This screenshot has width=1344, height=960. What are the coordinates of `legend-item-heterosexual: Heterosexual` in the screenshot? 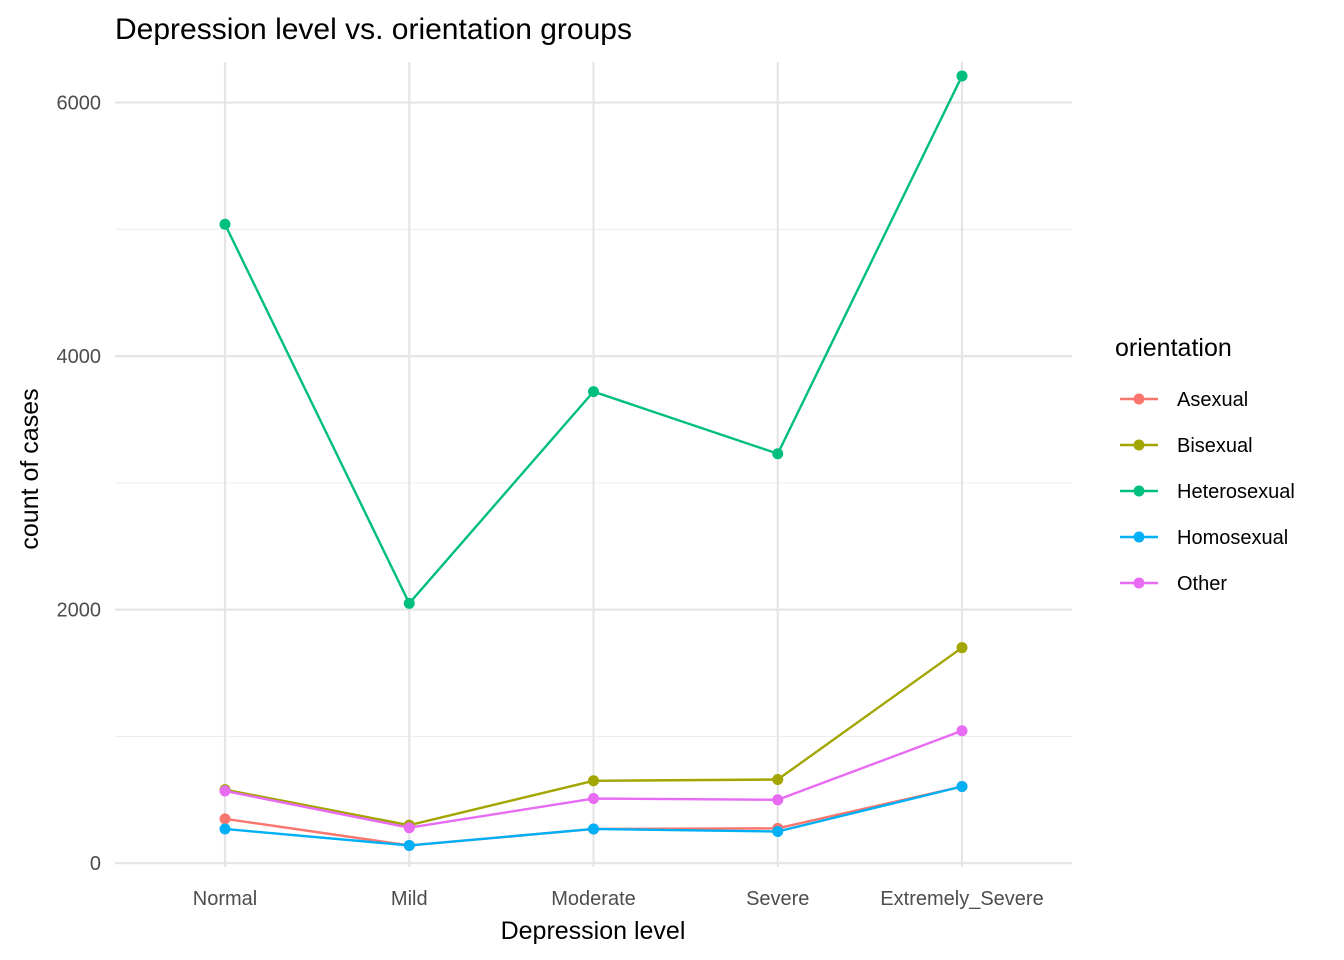 It's located at (1207, 492).